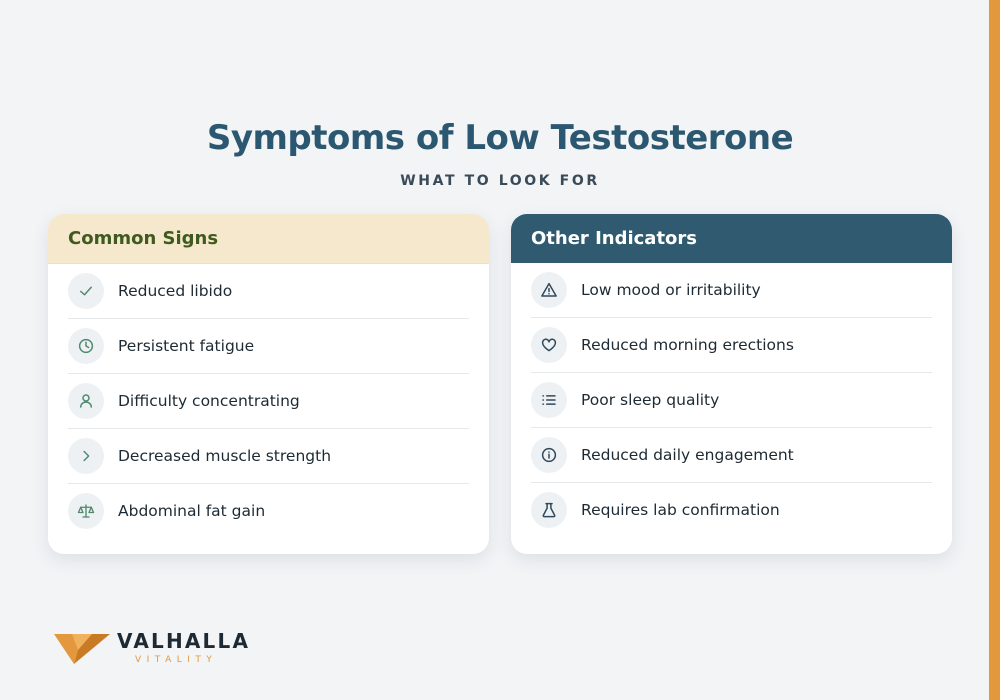 The image size is (1000, 700). I want to click on person-icon, so click(86, 401).